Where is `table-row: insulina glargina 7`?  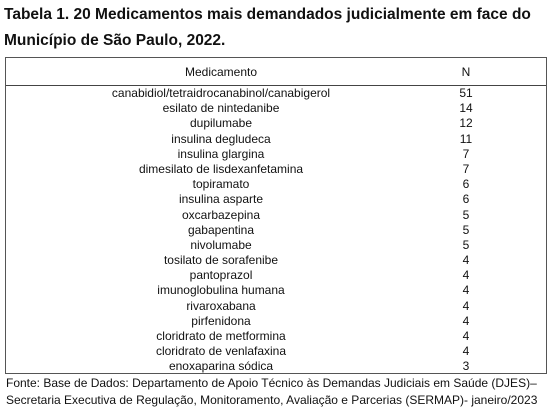 table-row: insulina glargina 7 is located at coordinates (276, 154).